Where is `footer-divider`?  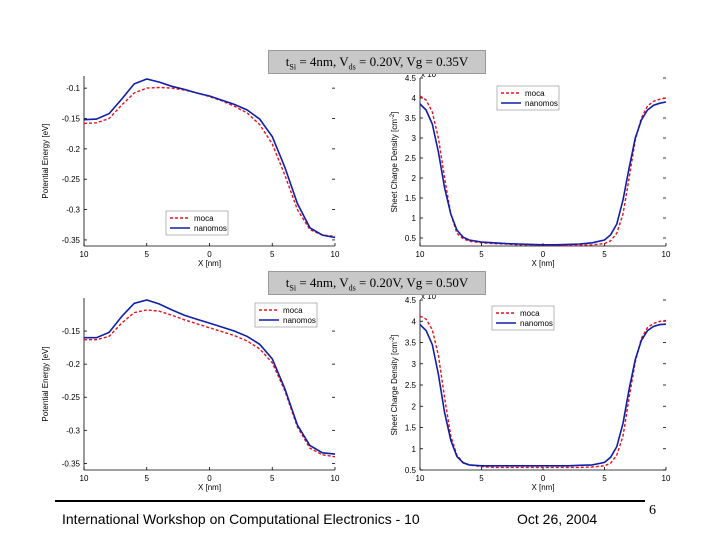
footer-divider is located at coordinates (350, 501).